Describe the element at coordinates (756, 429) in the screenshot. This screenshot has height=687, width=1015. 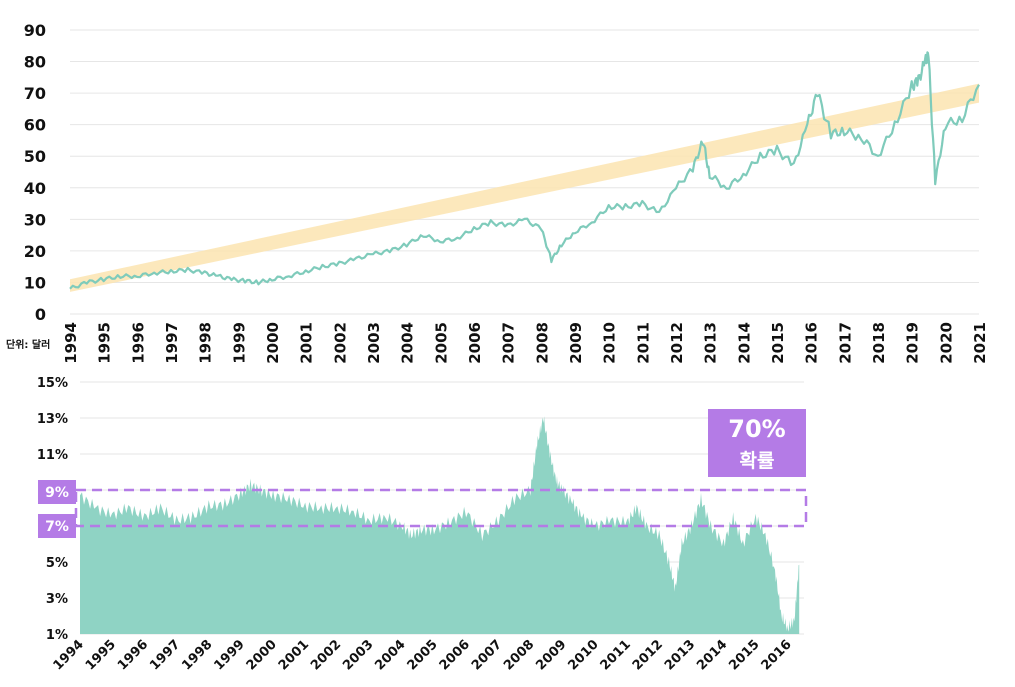
I see `probability-value: 70%` at that location.